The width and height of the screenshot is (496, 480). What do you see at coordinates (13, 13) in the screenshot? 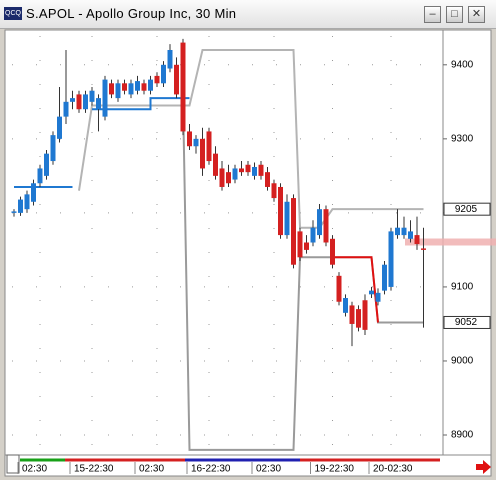
I see `app-icon: QCQ` at bounding box center [13, 13].